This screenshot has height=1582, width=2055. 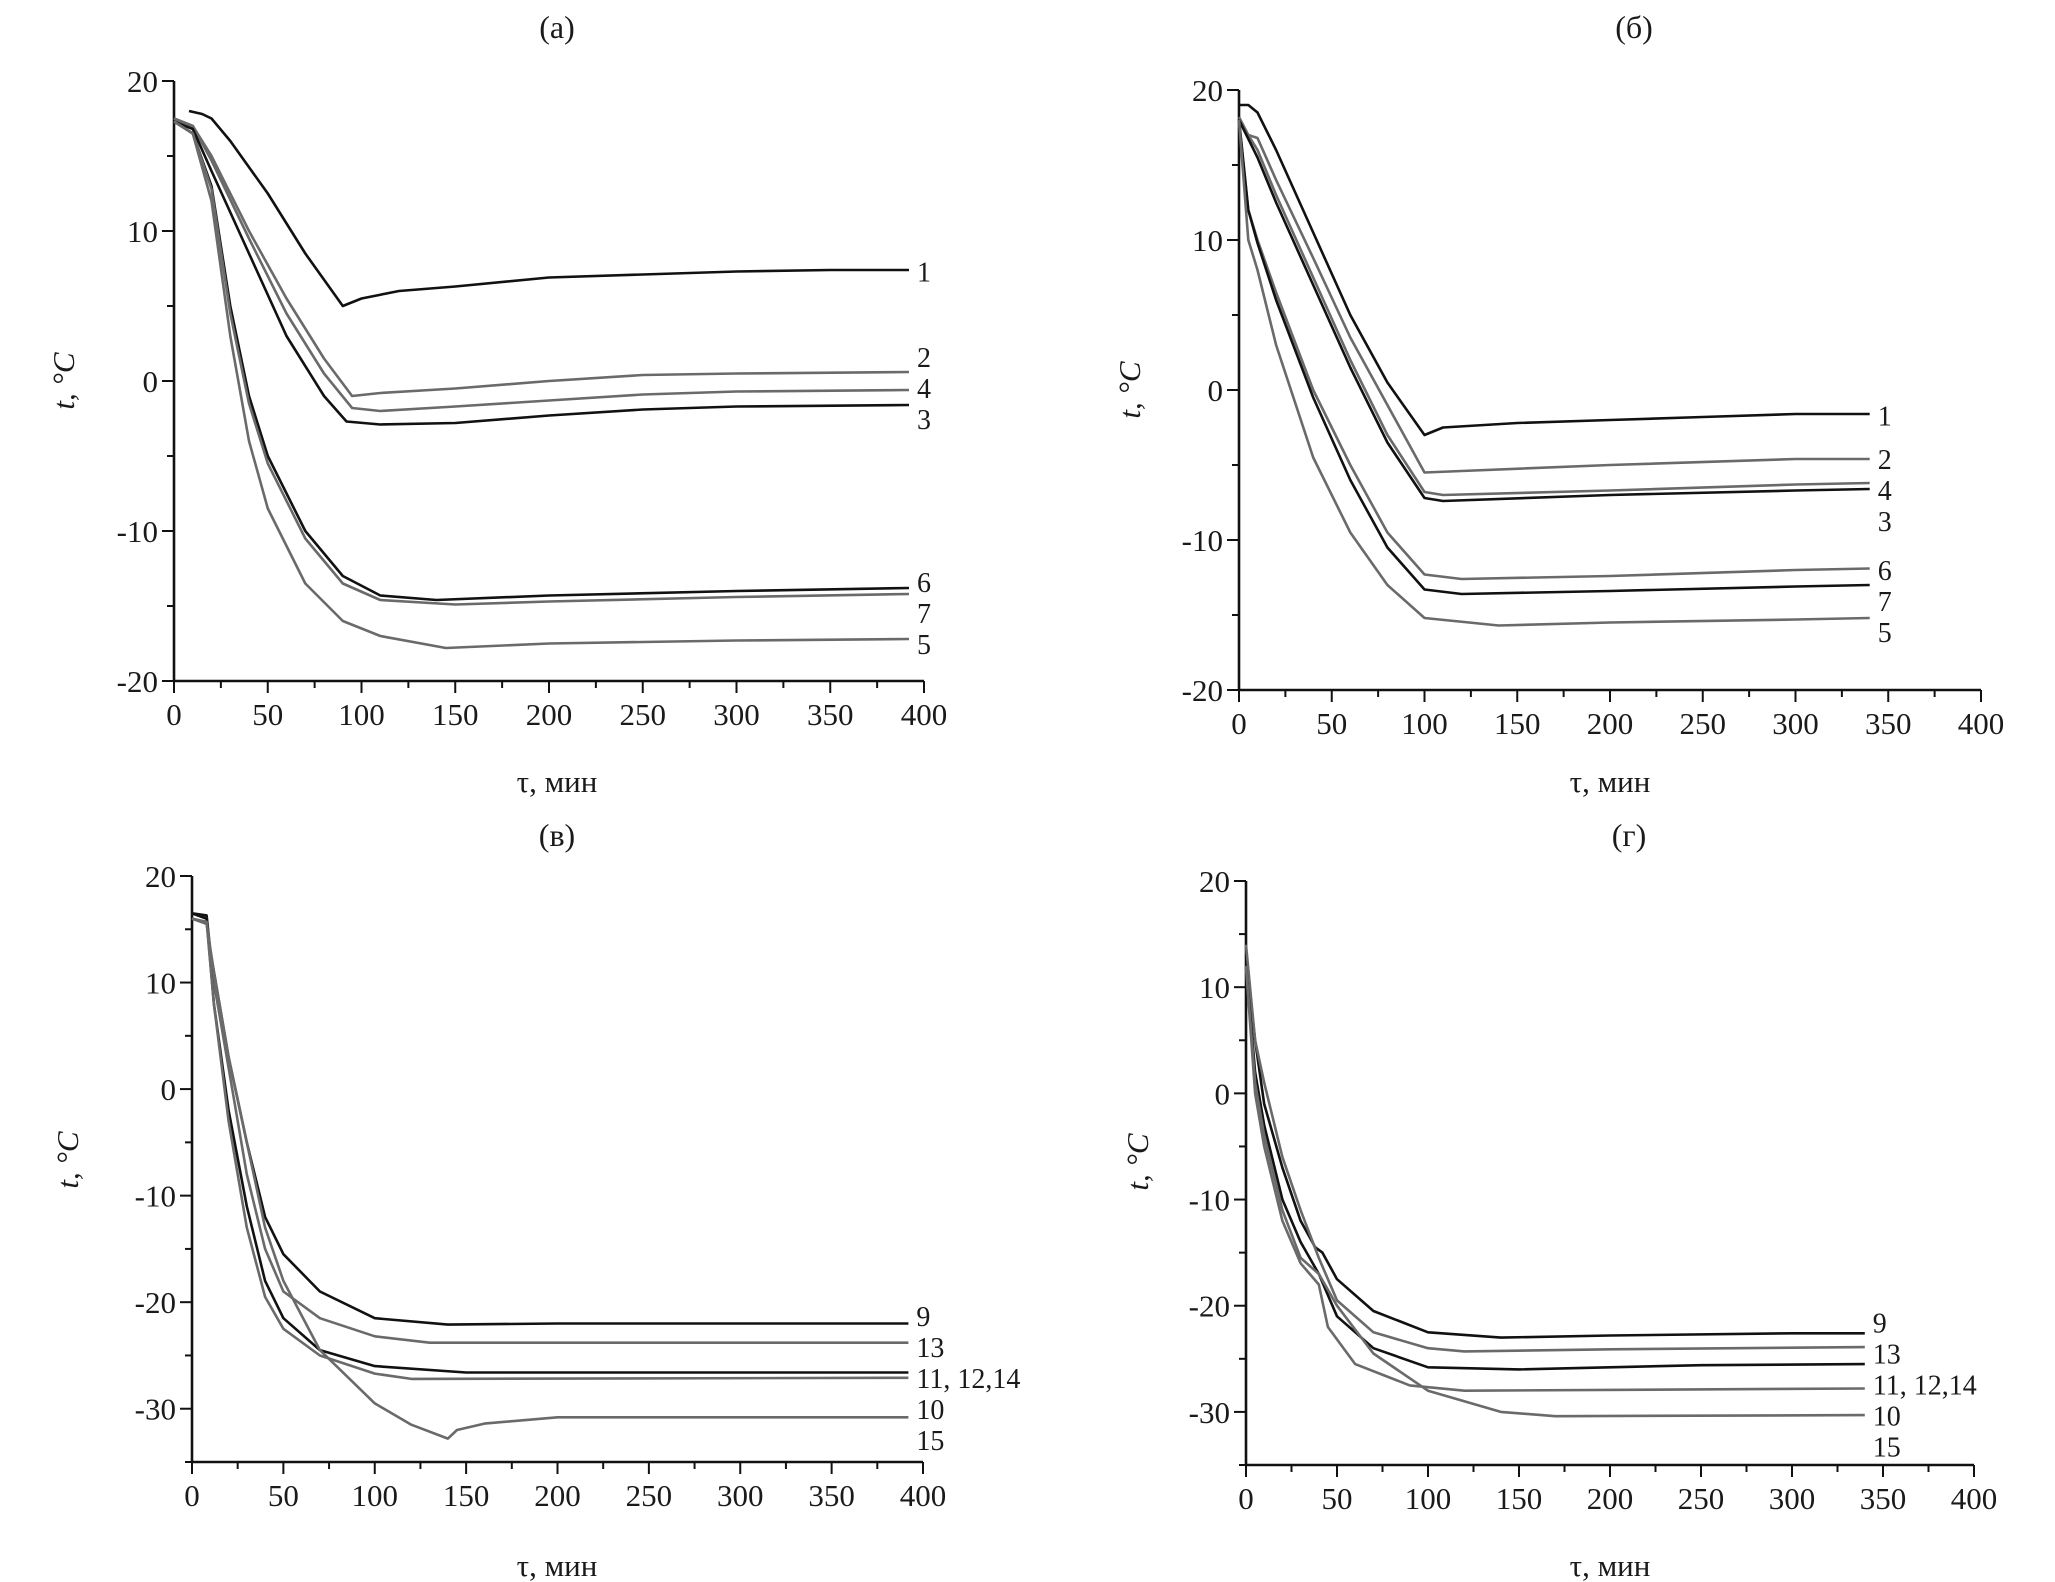 What do you see at coordinates (1634, 27) in the screenshot?
I see `panel-title: (б)` at bounding box center [1634, 27].